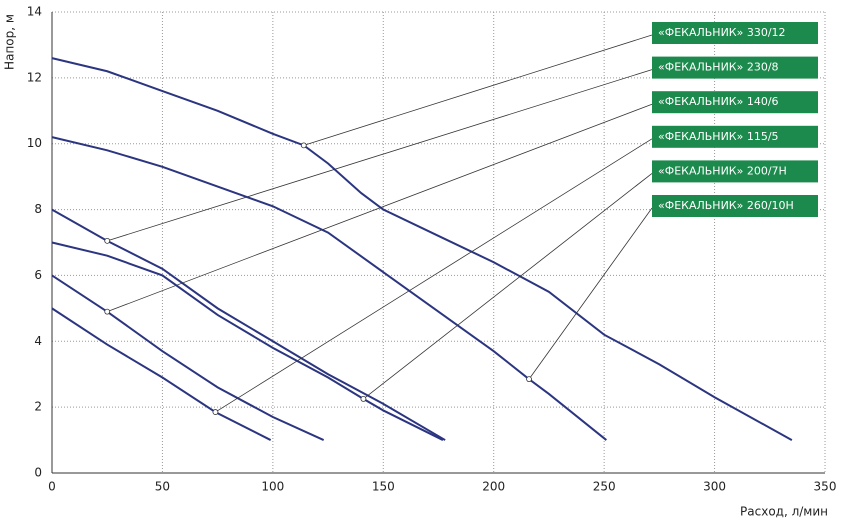 The width and height of the screenshot is (848, 525). What do you see at coordinates (722, 170) in the screenshot?
I see `legend-label: «ФЕКАЛЬНИК» 200/7H` at bounding box center [722, 170].